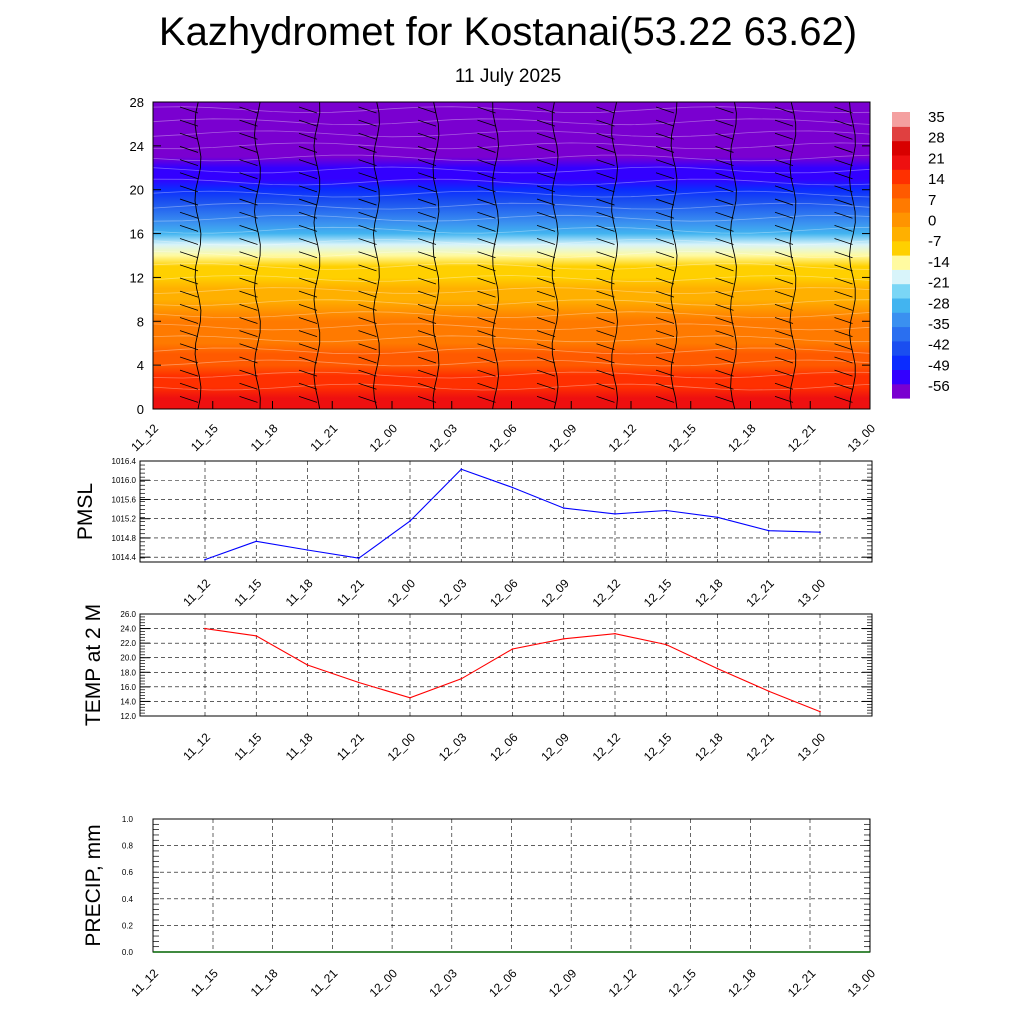  Describe the element at coordinates (128, 952) in the screenshot. I see `y-tick-label: 0.0` at that location.